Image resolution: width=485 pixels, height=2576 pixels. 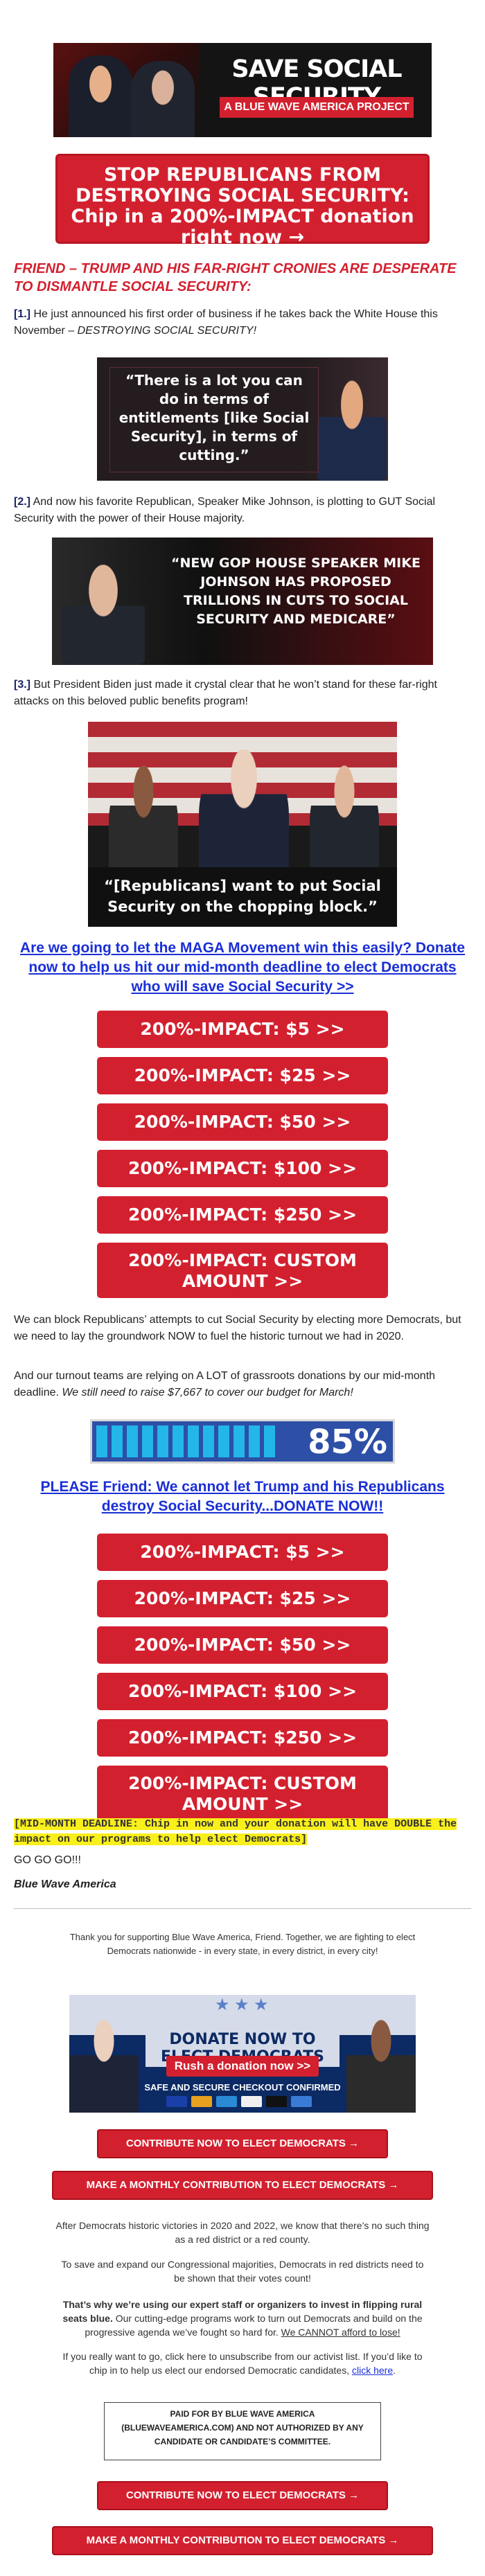 What do you see at coordinates (372, 2370) in the screenshot?
I see `click-here-link: click here` at bounding box center [372, 2370].